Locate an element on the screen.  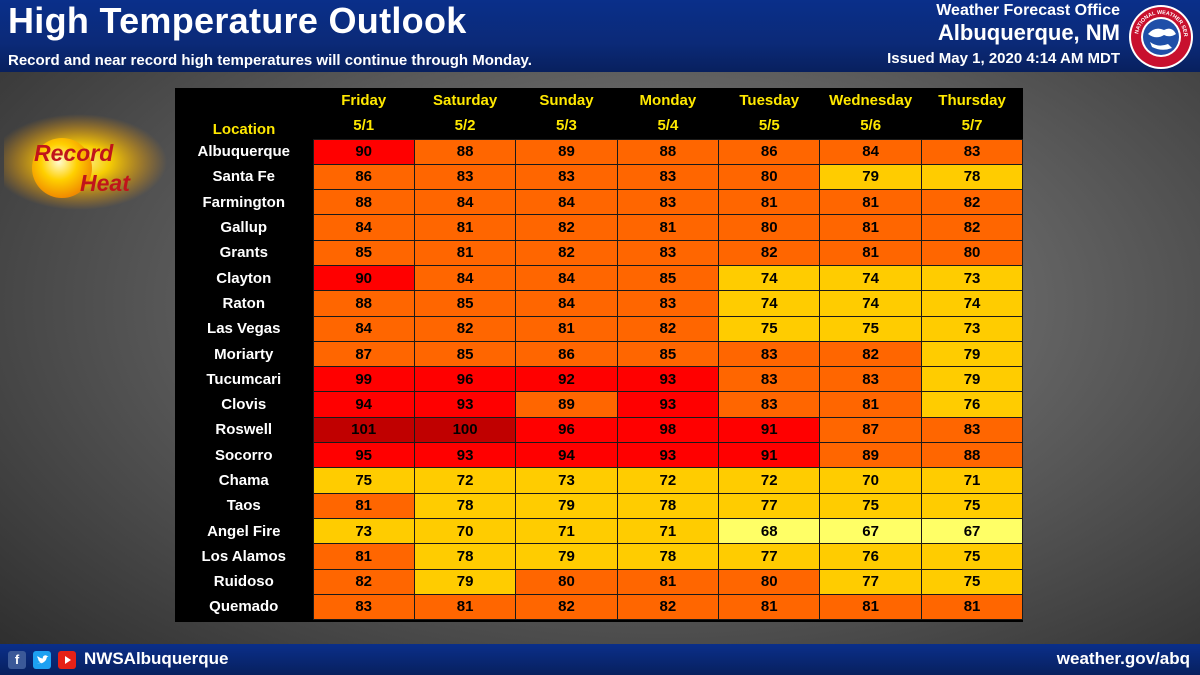
table-row: Raton 88 85 84 83 74 74 74 is located at coordinates (599, 303).